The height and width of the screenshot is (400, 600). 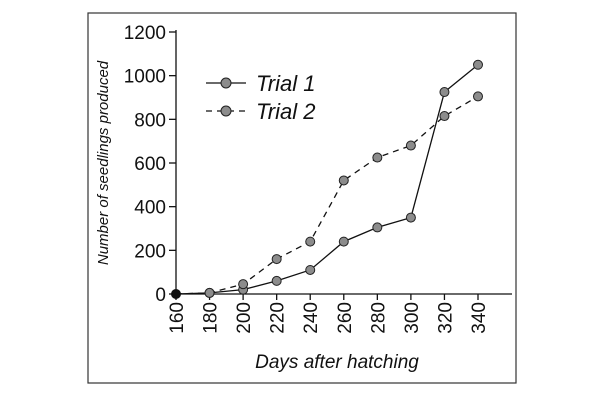 What do you see at coordinates (103, 162) in the screenshot?
I see `y-axis-title: Number of seedlings produced` at bounding box center [103, 162].